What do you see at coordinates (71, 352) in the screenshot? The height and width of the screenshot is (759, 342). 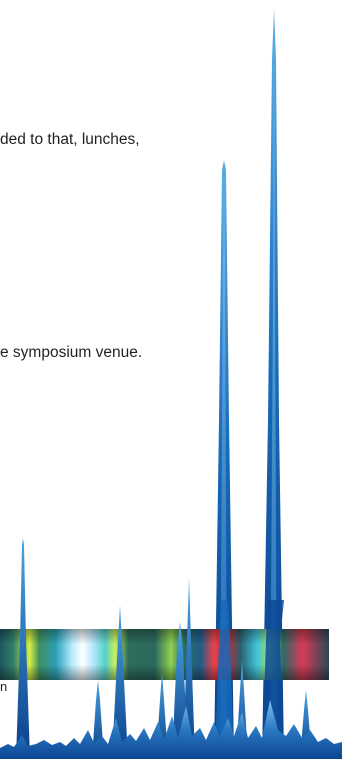 I see `text-line-2: e symposium venue.` at bounding box center [71, 352].